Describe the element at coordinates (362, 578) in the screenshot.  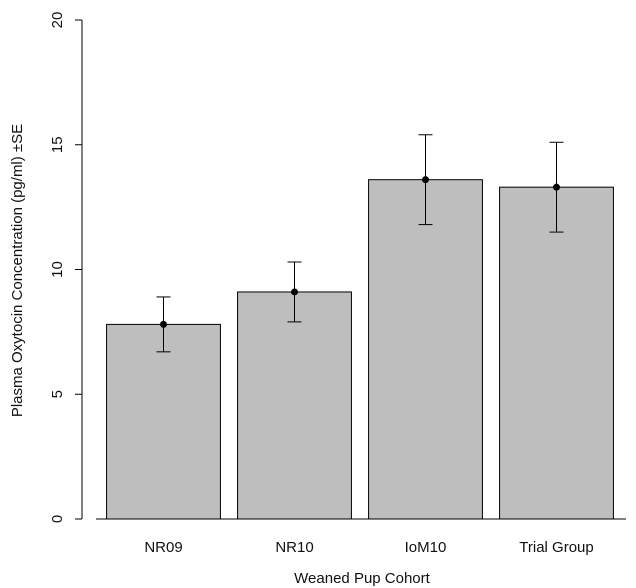
I see `x-axis-title: Weaned Pup Cohort` at that location.